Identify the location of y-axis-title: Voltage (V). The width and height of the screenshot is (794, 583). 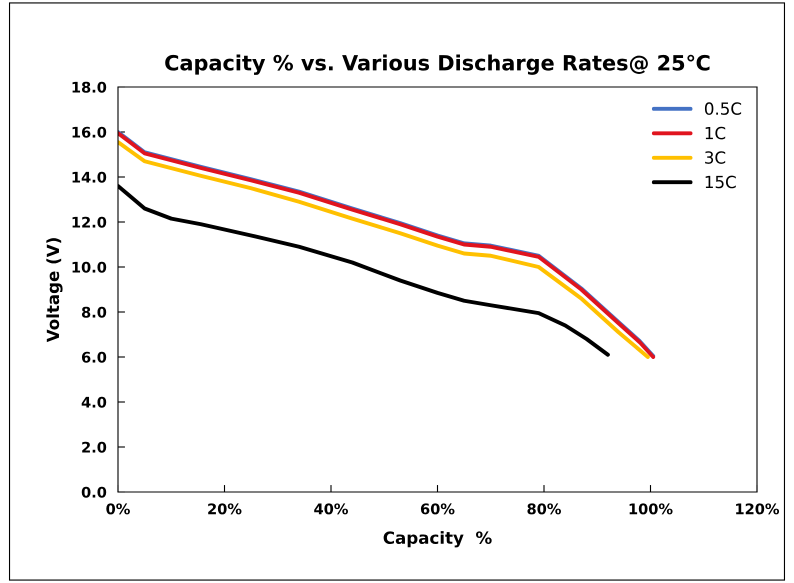
(54, 290).